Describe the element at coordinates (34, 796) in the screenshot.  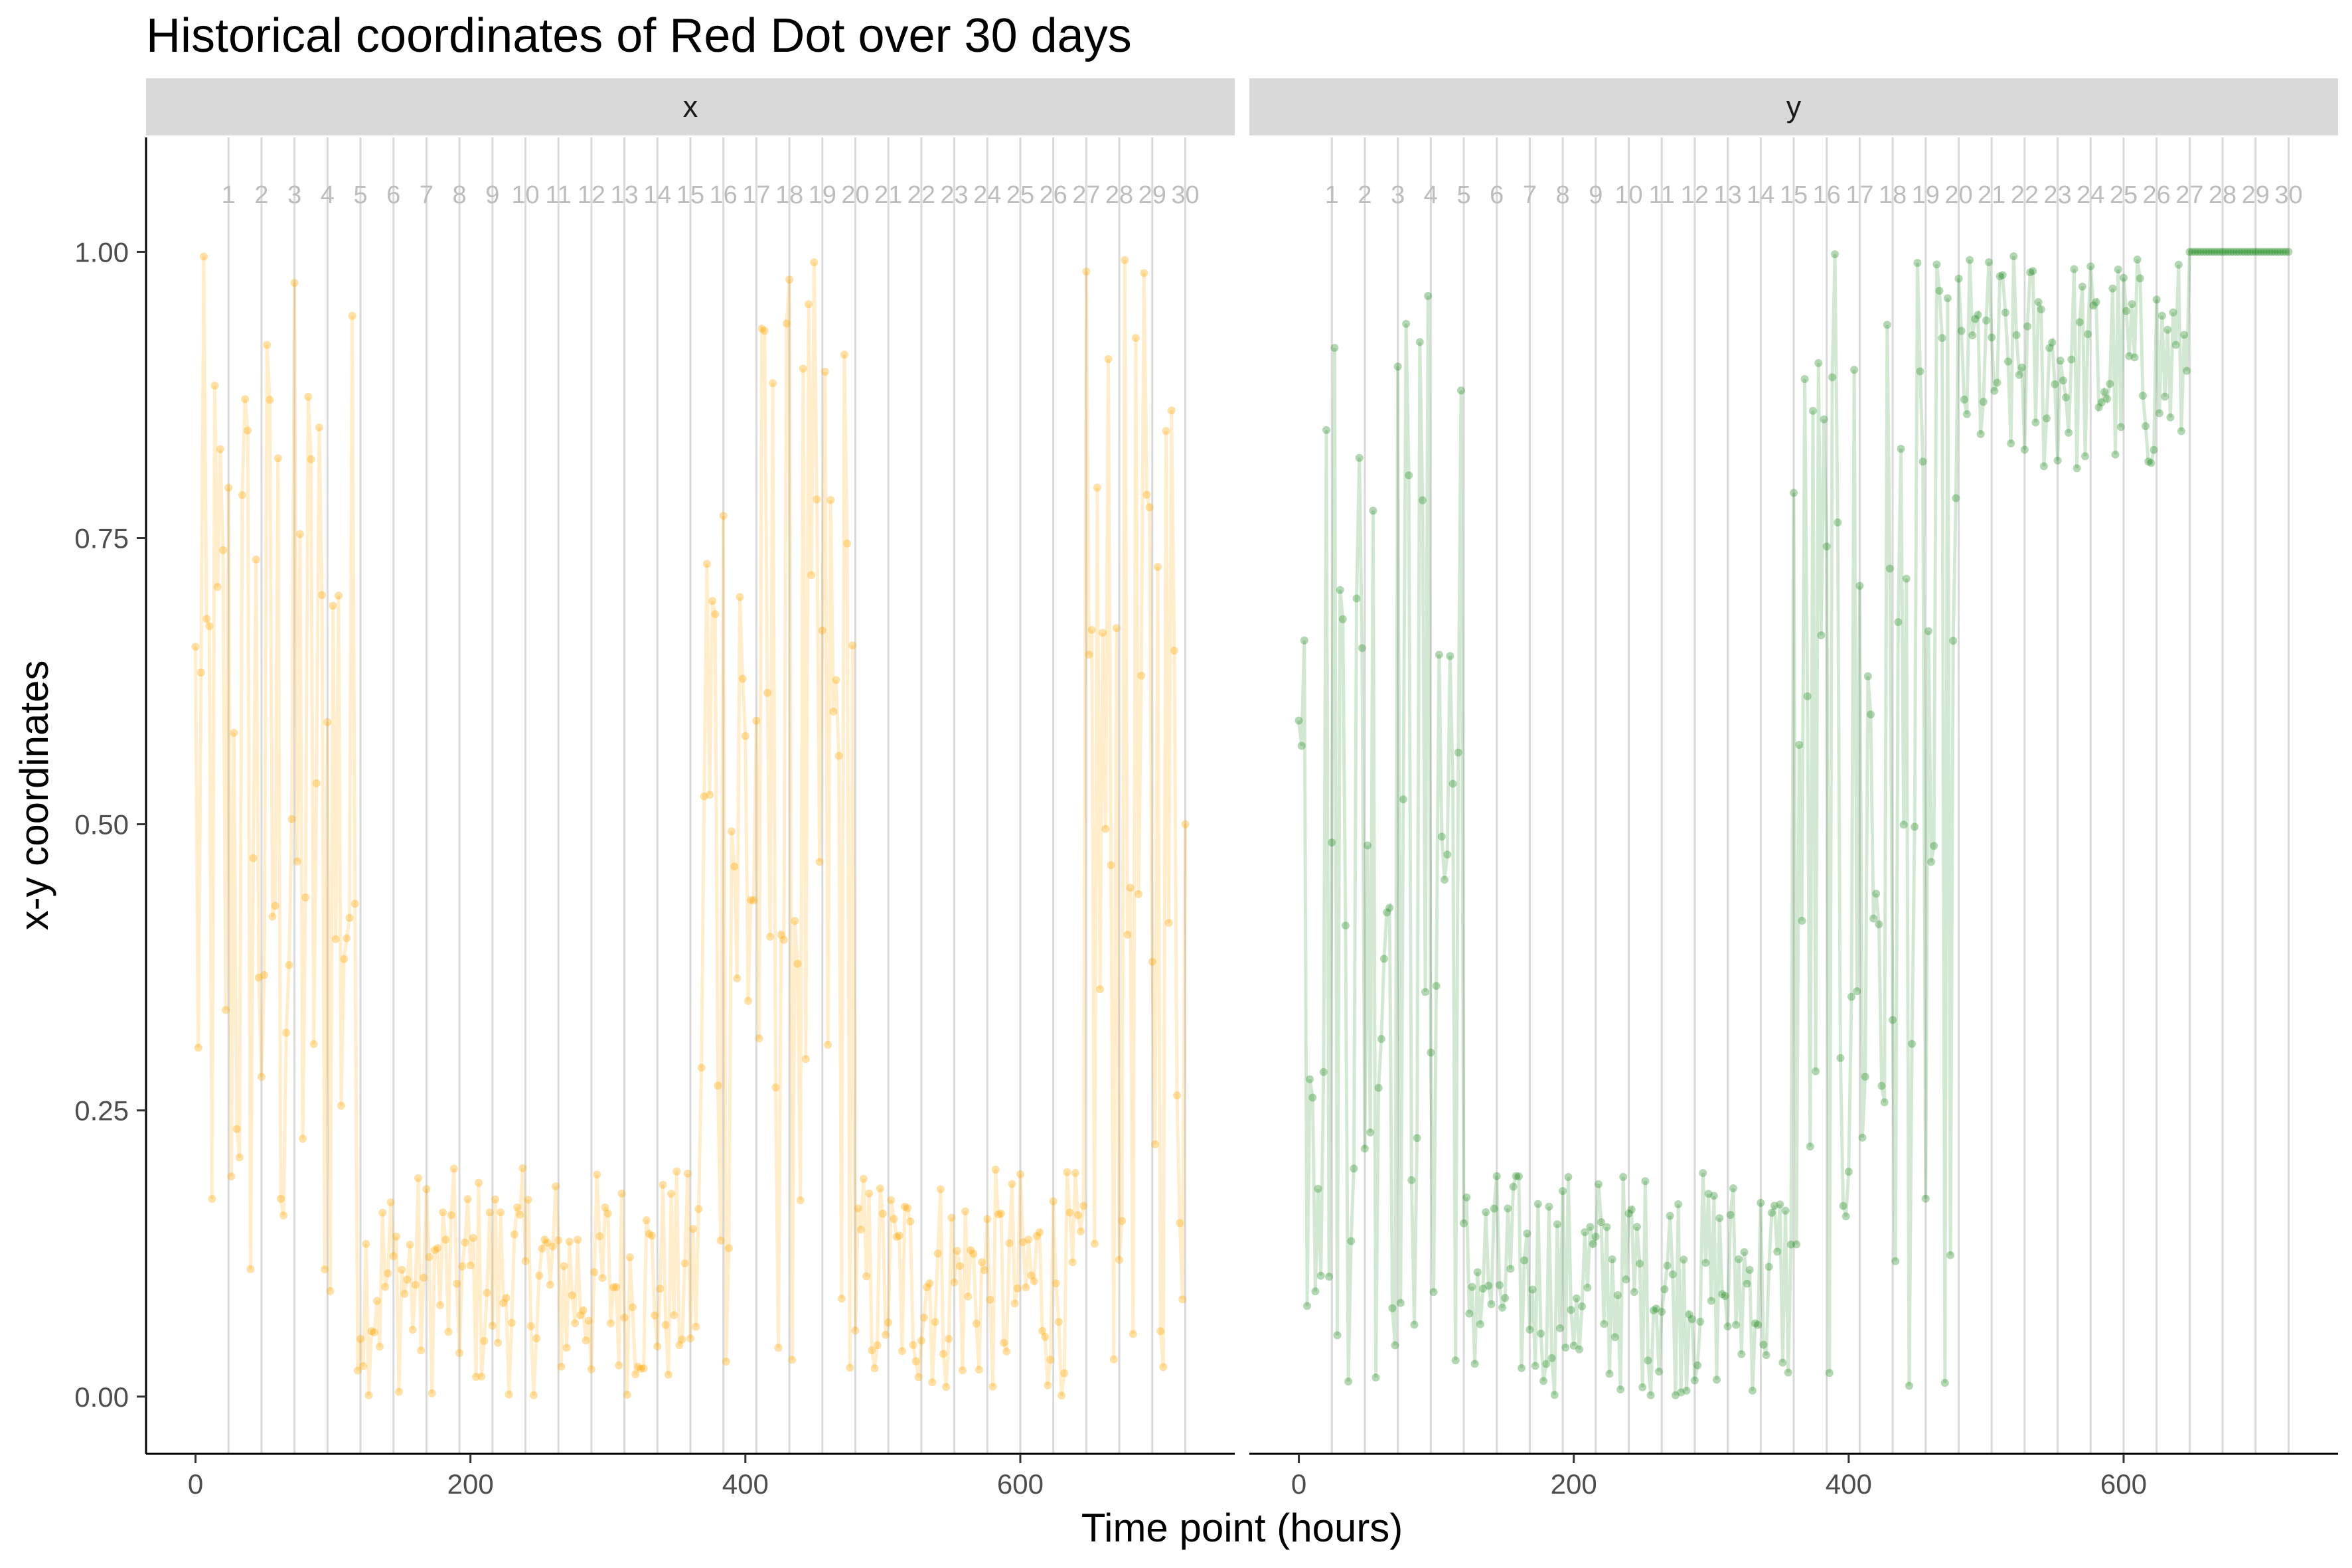
I see `y-axis-title: x-y coordinates` at that location.